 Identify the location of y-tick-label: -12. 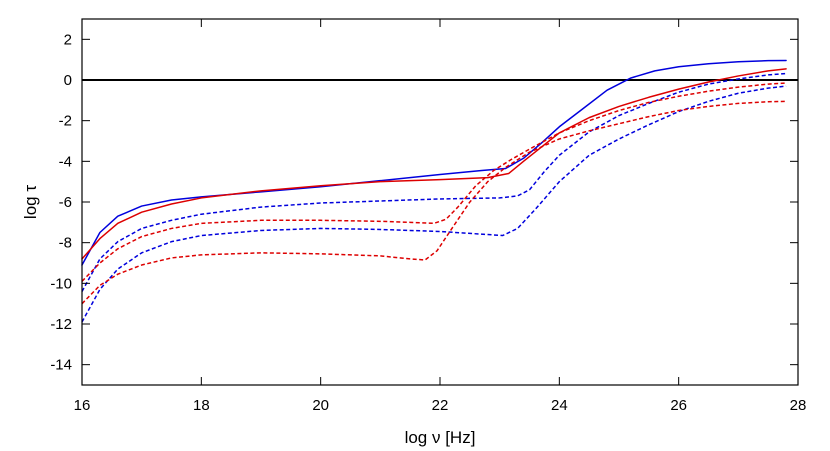
(61, 324).